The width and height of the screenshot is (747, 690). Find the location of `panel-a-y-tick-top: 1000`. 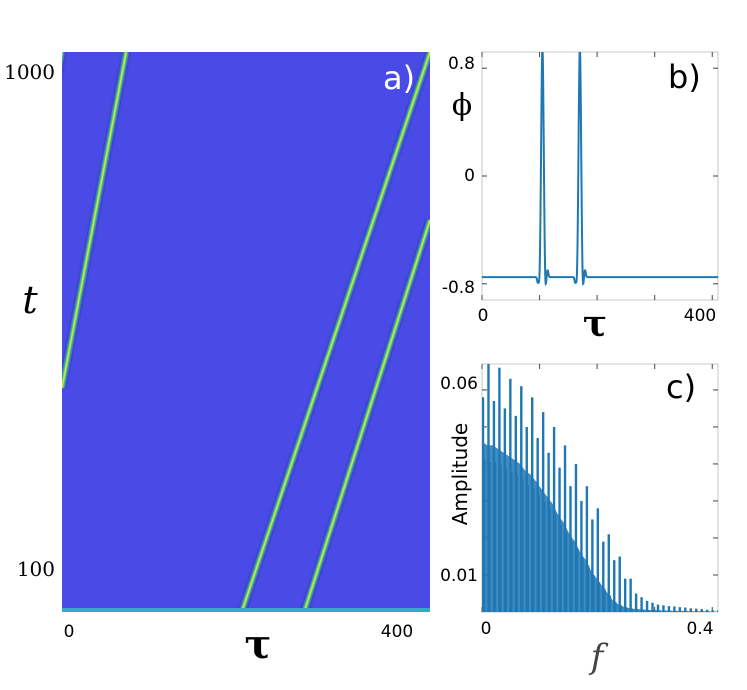

panel-a-y-tick-top: 1000 is located at coordinates (29, 72).